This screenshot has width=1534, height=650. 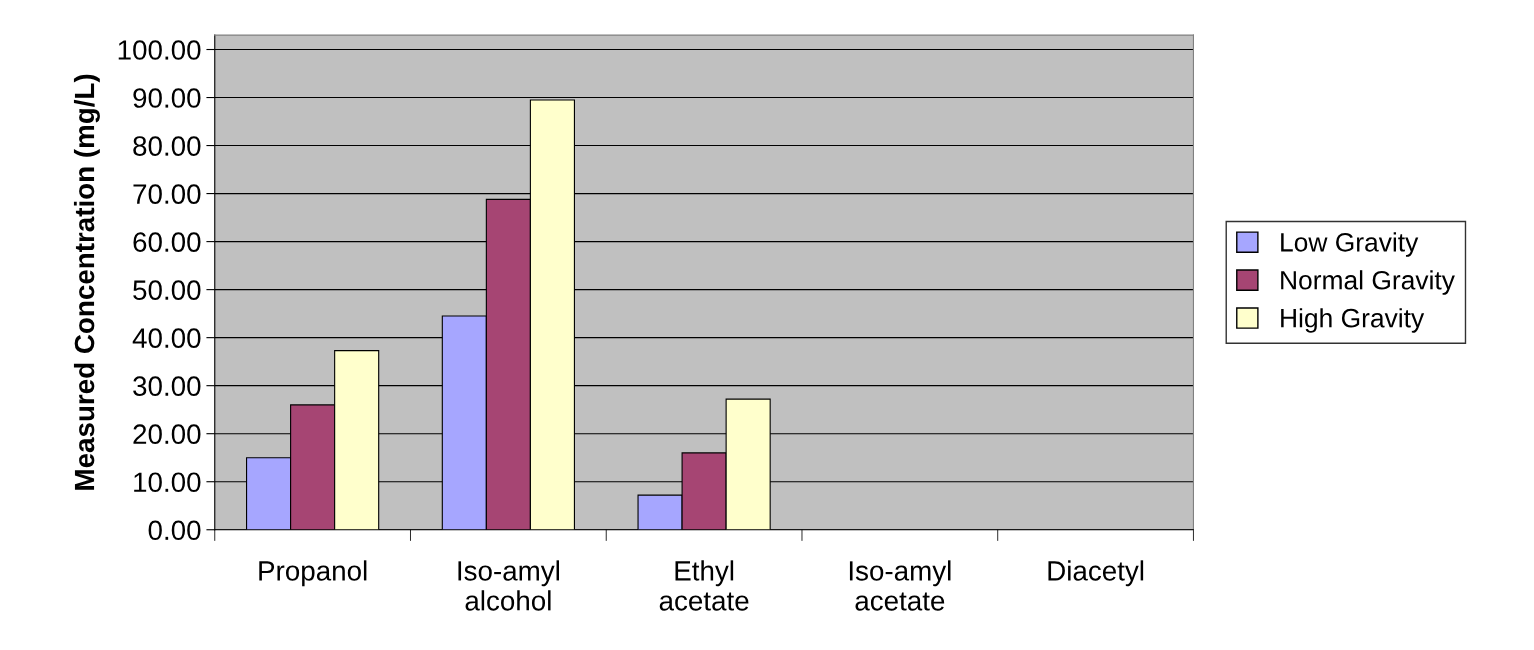 What do you see at coordinates (167, 242) in the screenshot?
I see `y-tick-label: 60.00` at bounding box center [167, 242].